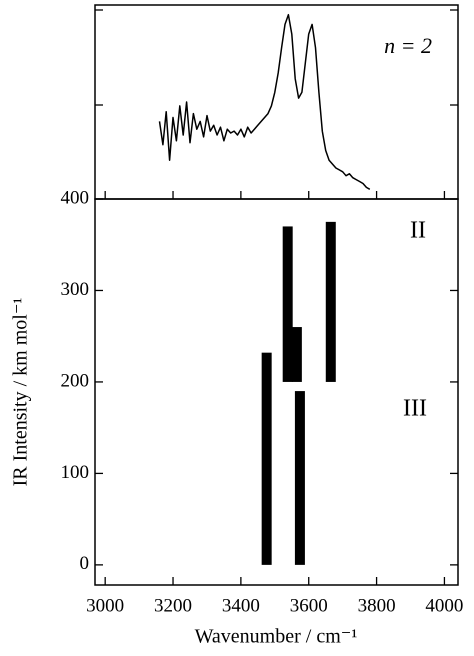 This screenshot has width=474, height=656. I want to click on x-tick-label: 3800, so click(377, 605).